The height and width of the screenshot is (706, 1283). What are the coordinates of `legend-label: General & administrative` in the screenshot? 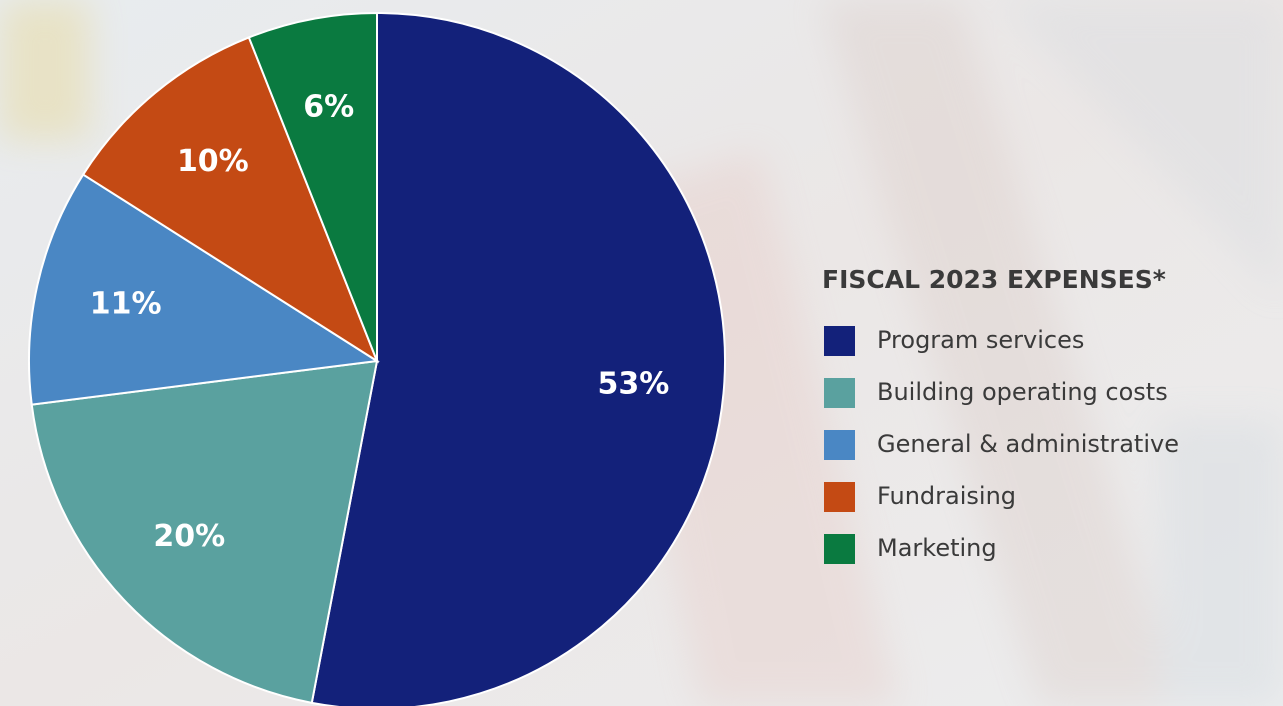 It's located at (1028, 444).